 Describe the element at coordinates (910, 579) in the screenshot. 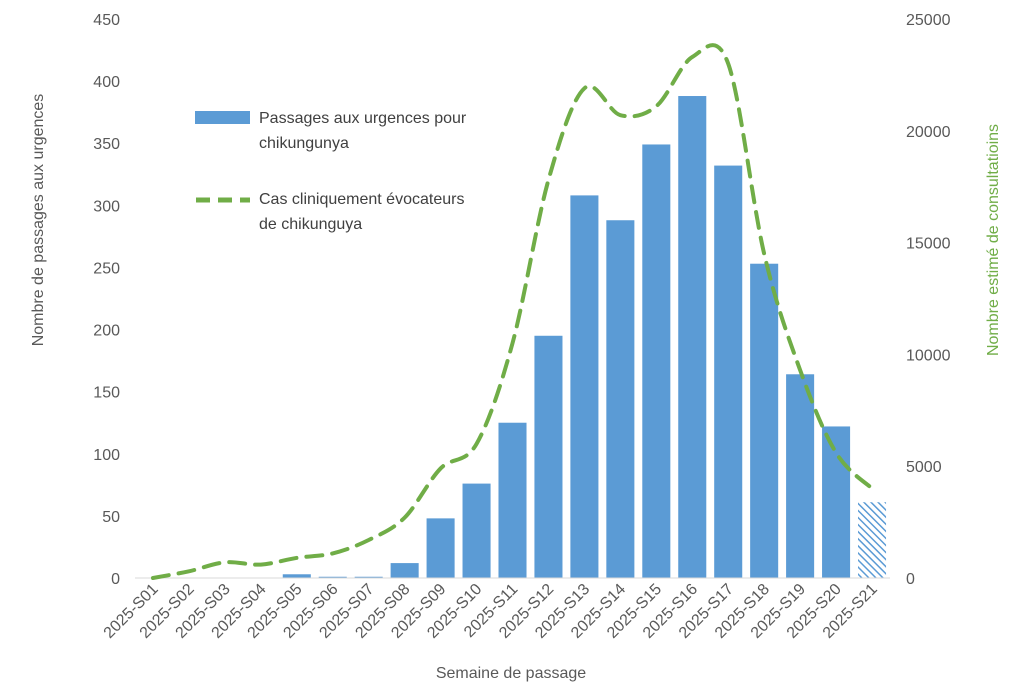

I see `y2-tick-label: 0` at that location.